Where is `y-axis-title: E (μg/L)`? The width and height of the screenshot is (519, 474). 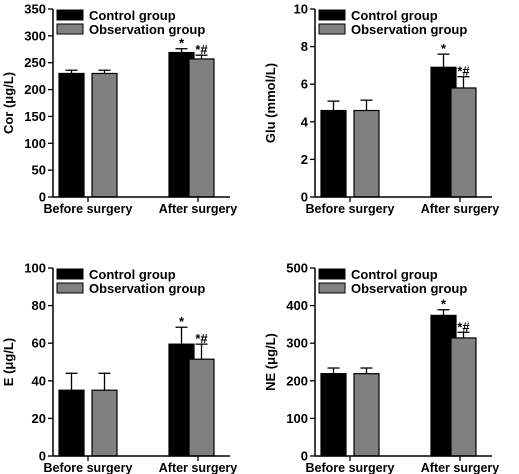 y-axis-title: E (μg/L) is located at coordinates (8, 362).